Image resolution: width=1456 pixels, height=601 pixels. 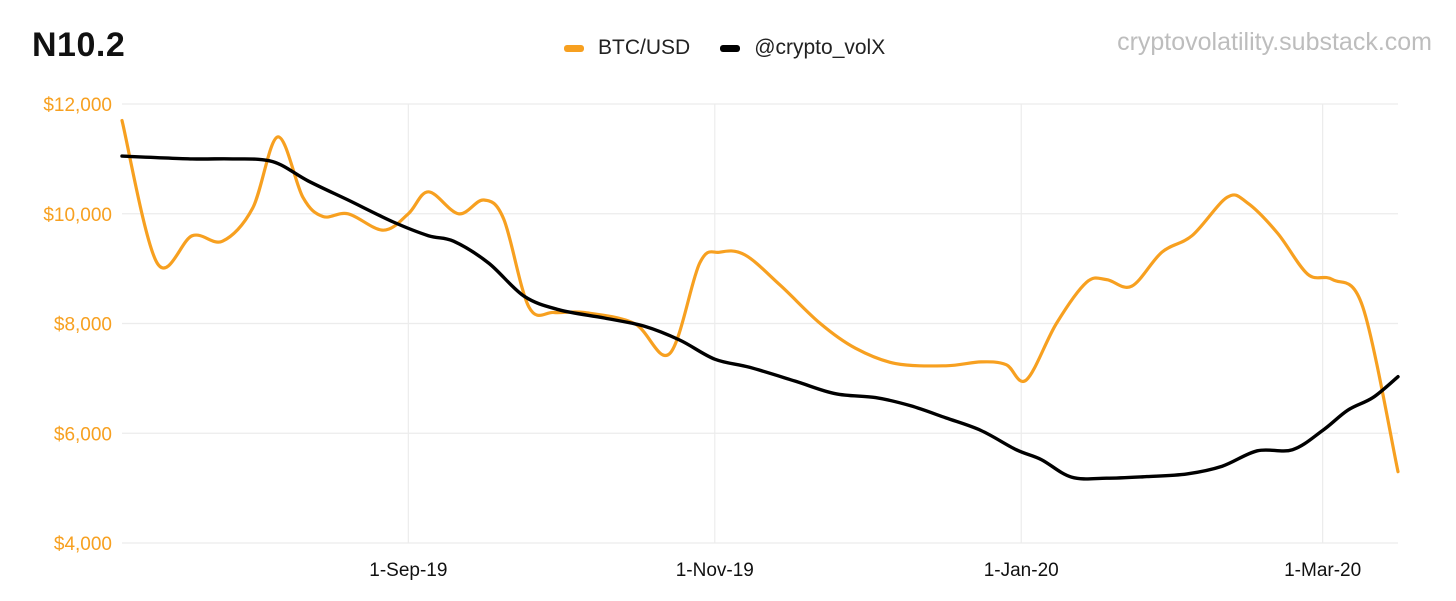 I want to click on y-tick-label: $12,000, so click(x=77, y=105).